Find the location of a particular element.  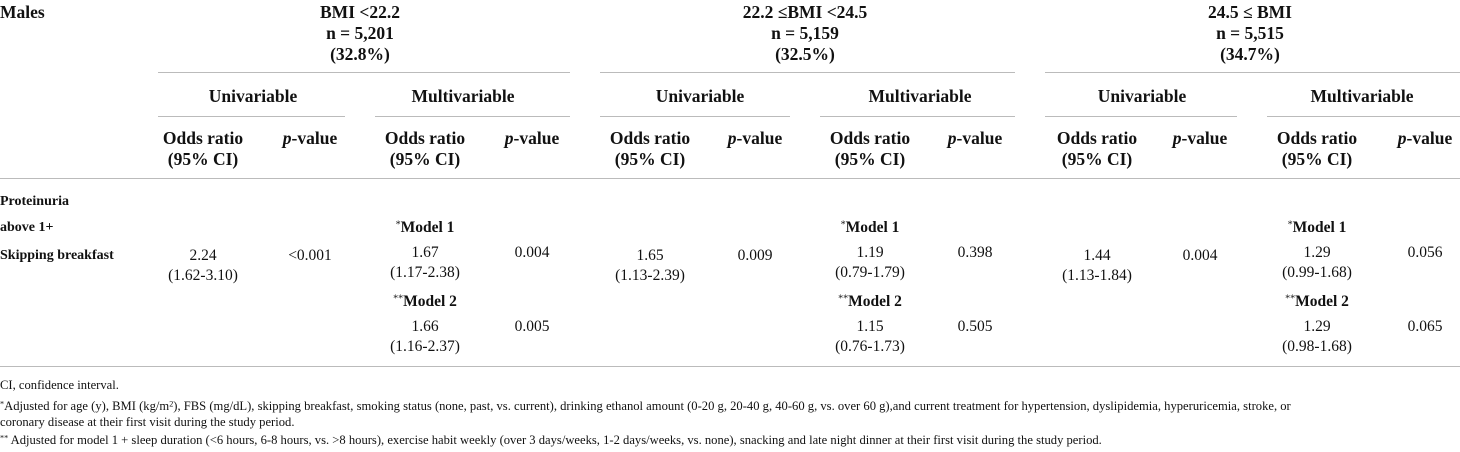

p-value: 0.398 is located at coordinates (975, 252).